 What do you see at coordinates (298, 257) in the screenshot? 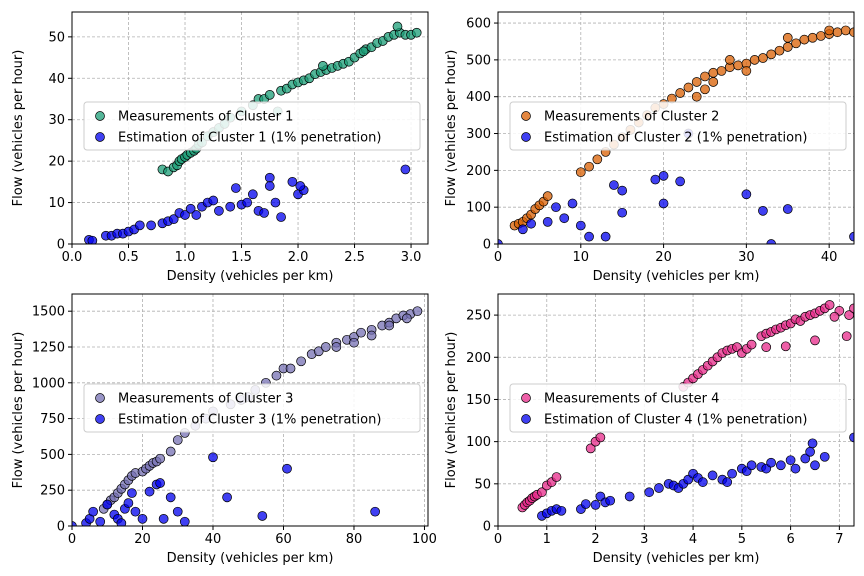
I see `x-tick-label: 2.0` at bounding box center [298, 257].